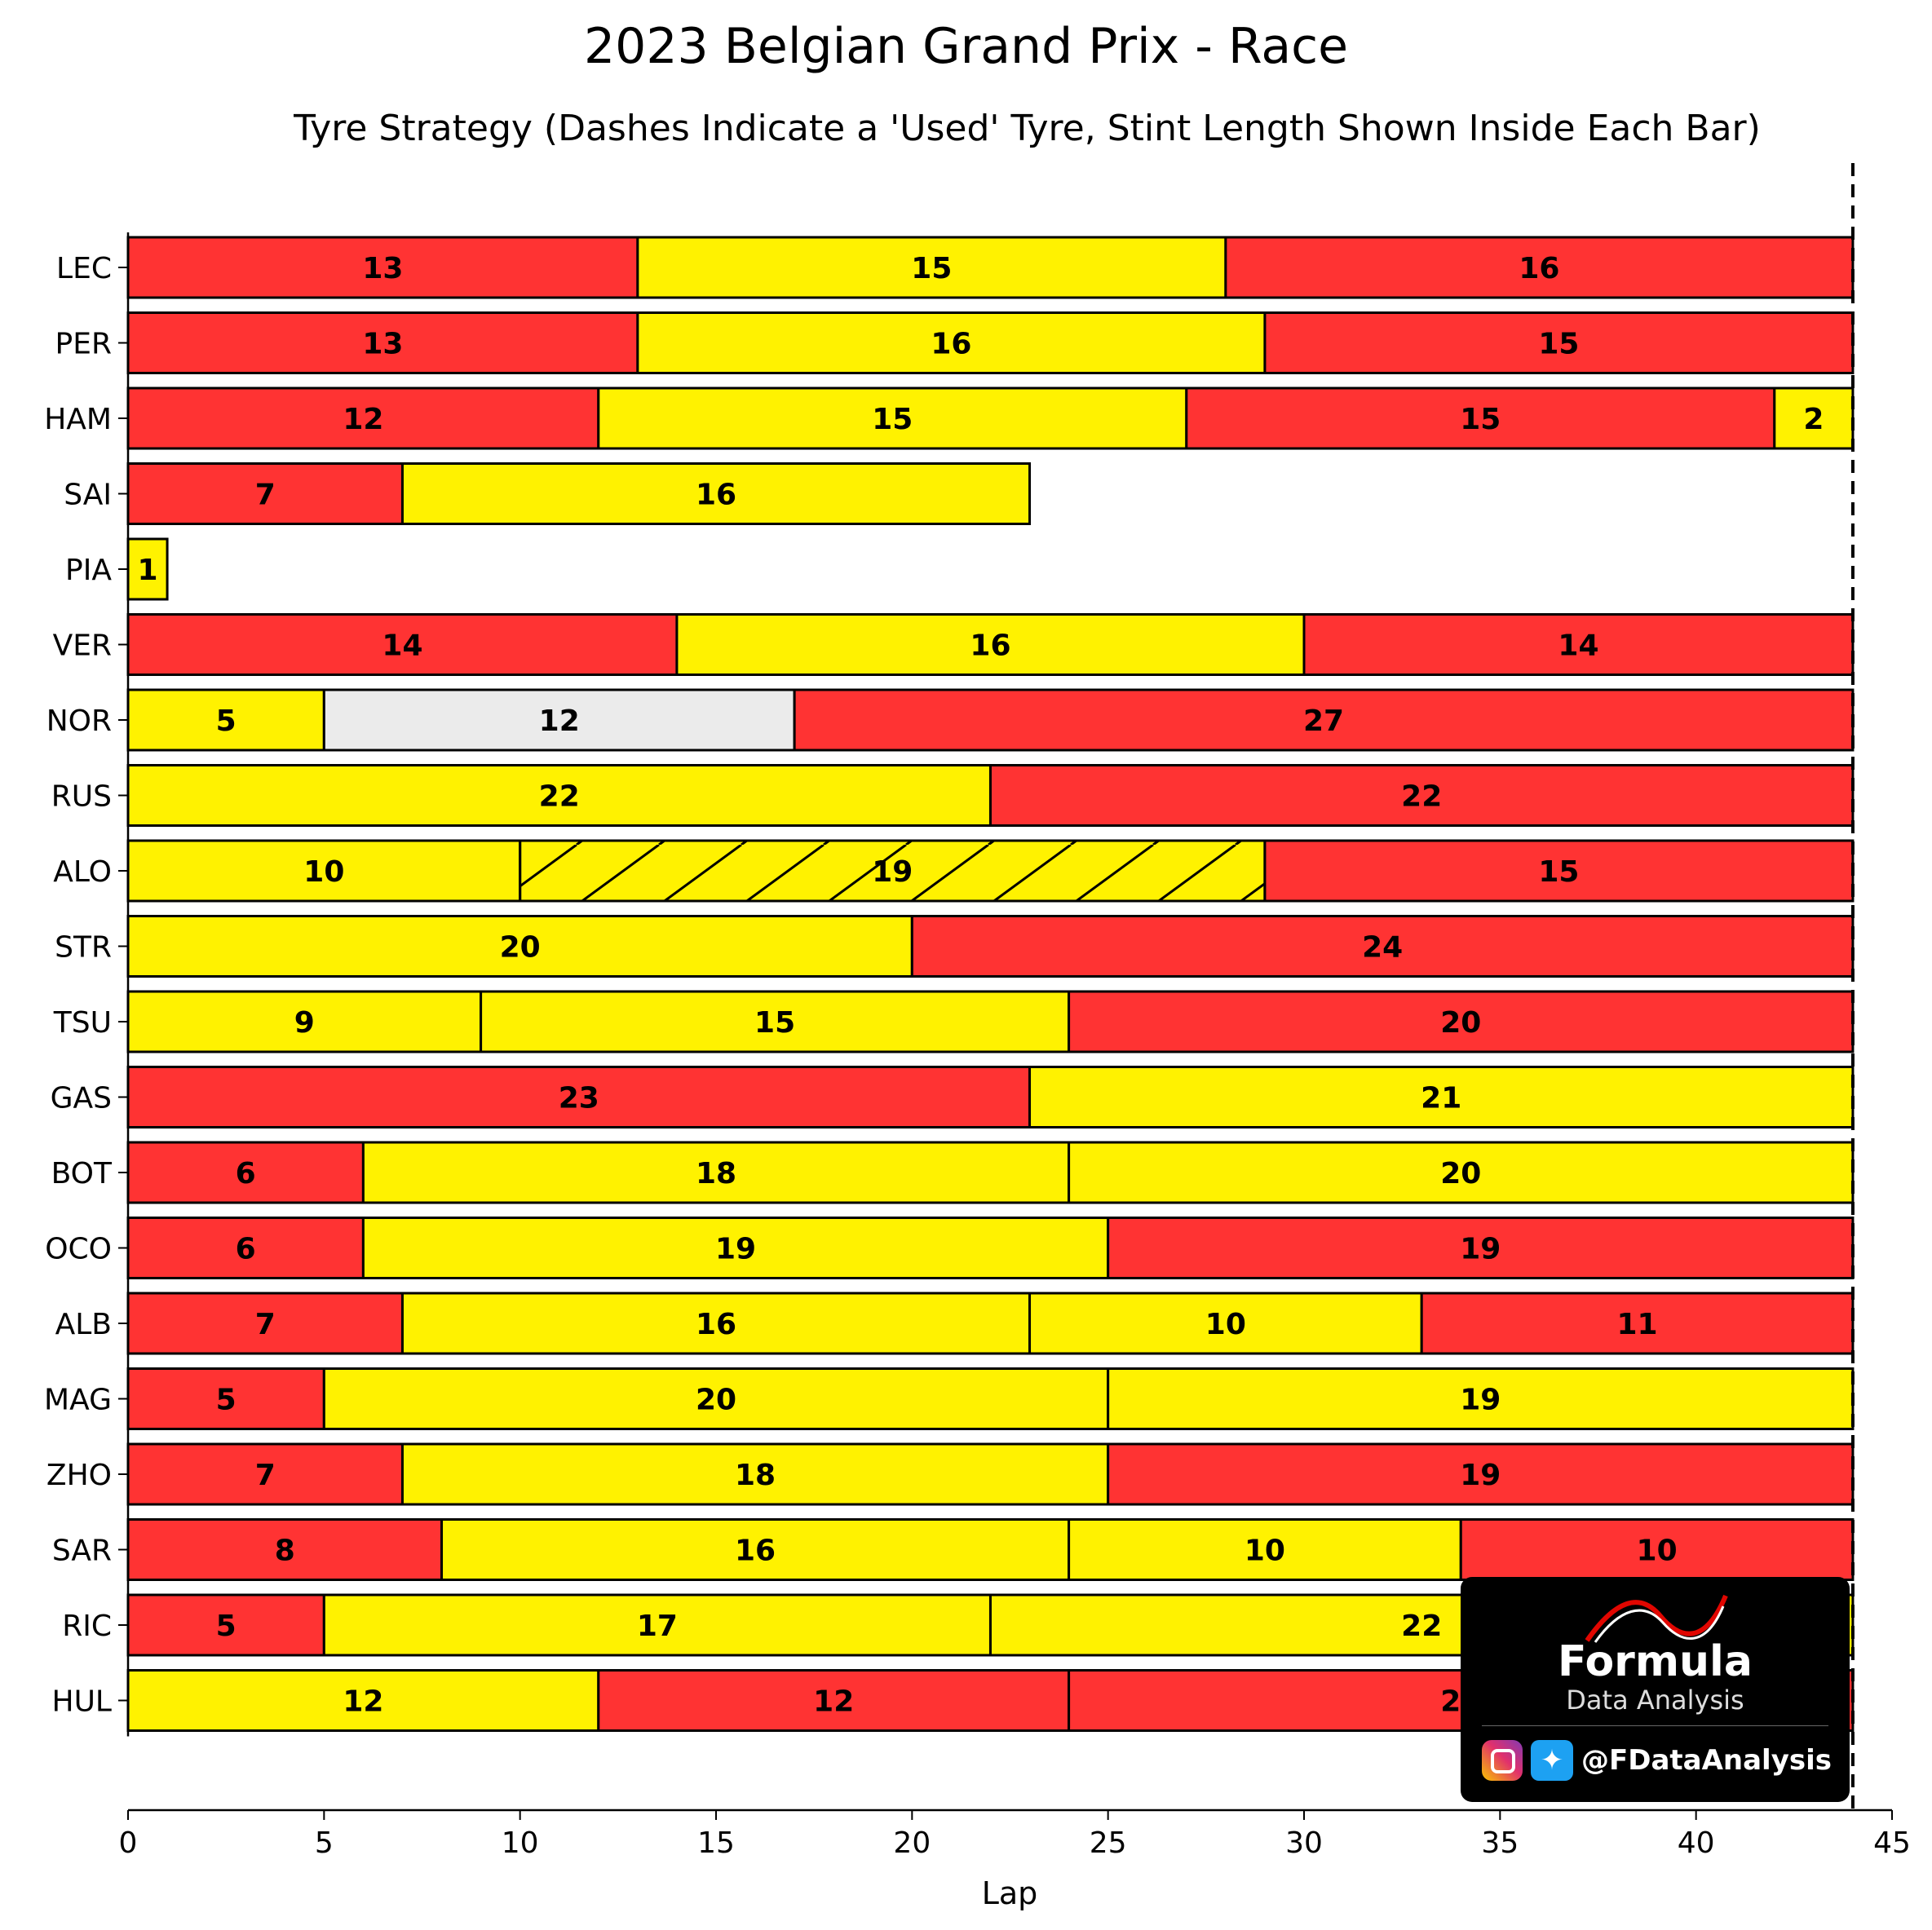  Describe the element at coordinates (1502, 1760) in the screenshot. I see `instagram-icon` at that location.